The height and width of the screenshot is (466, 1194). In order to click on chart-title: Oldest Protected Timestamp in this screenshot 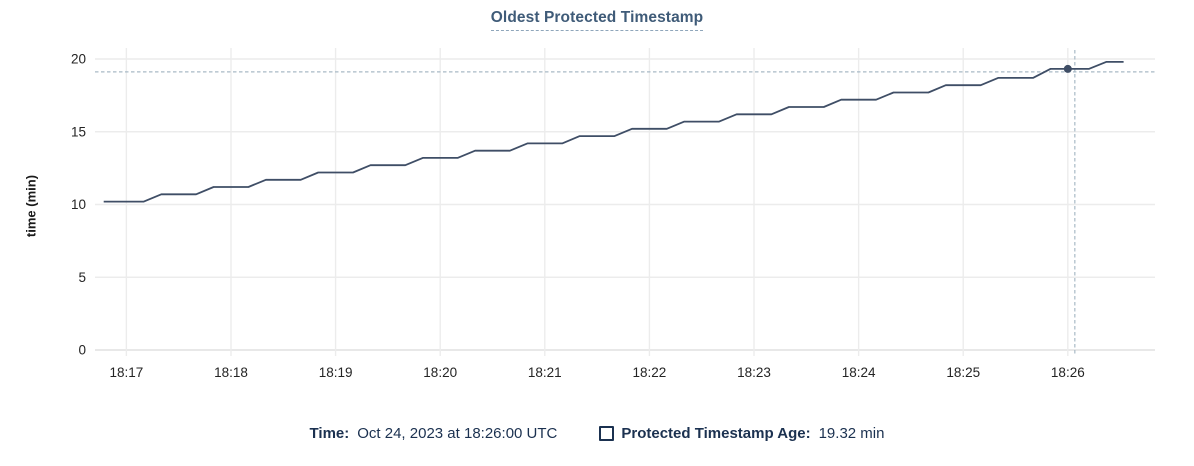, I will do `click(597, 20)`.